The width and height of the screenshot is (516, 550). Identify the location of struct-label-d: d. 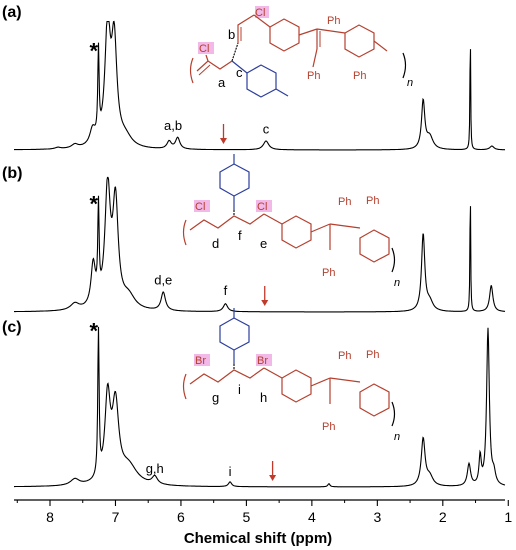
(215, 243).